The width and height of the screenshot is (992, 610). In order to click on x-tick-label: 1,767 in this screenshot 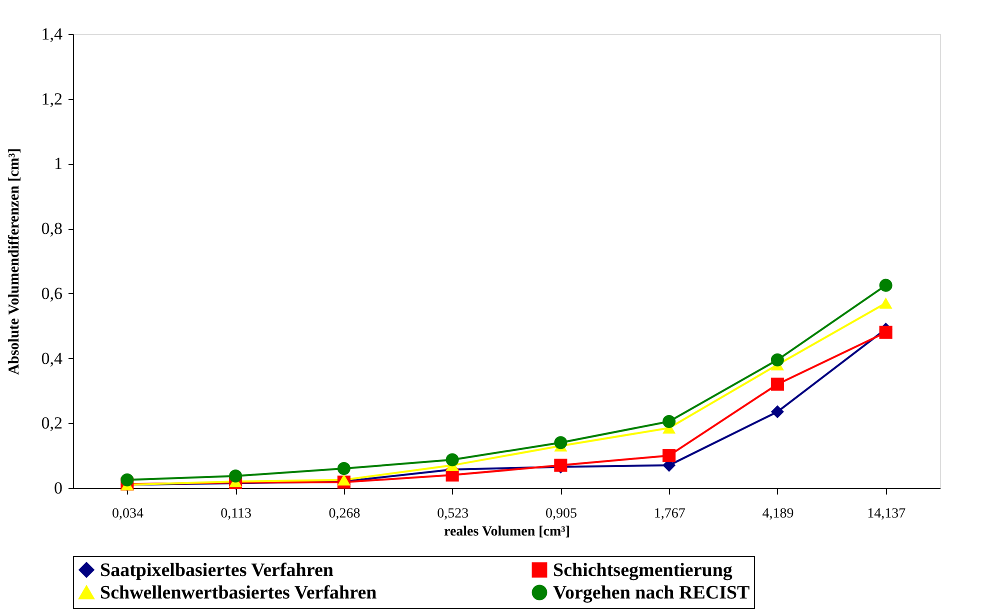, I will do `click(670, 514)`.